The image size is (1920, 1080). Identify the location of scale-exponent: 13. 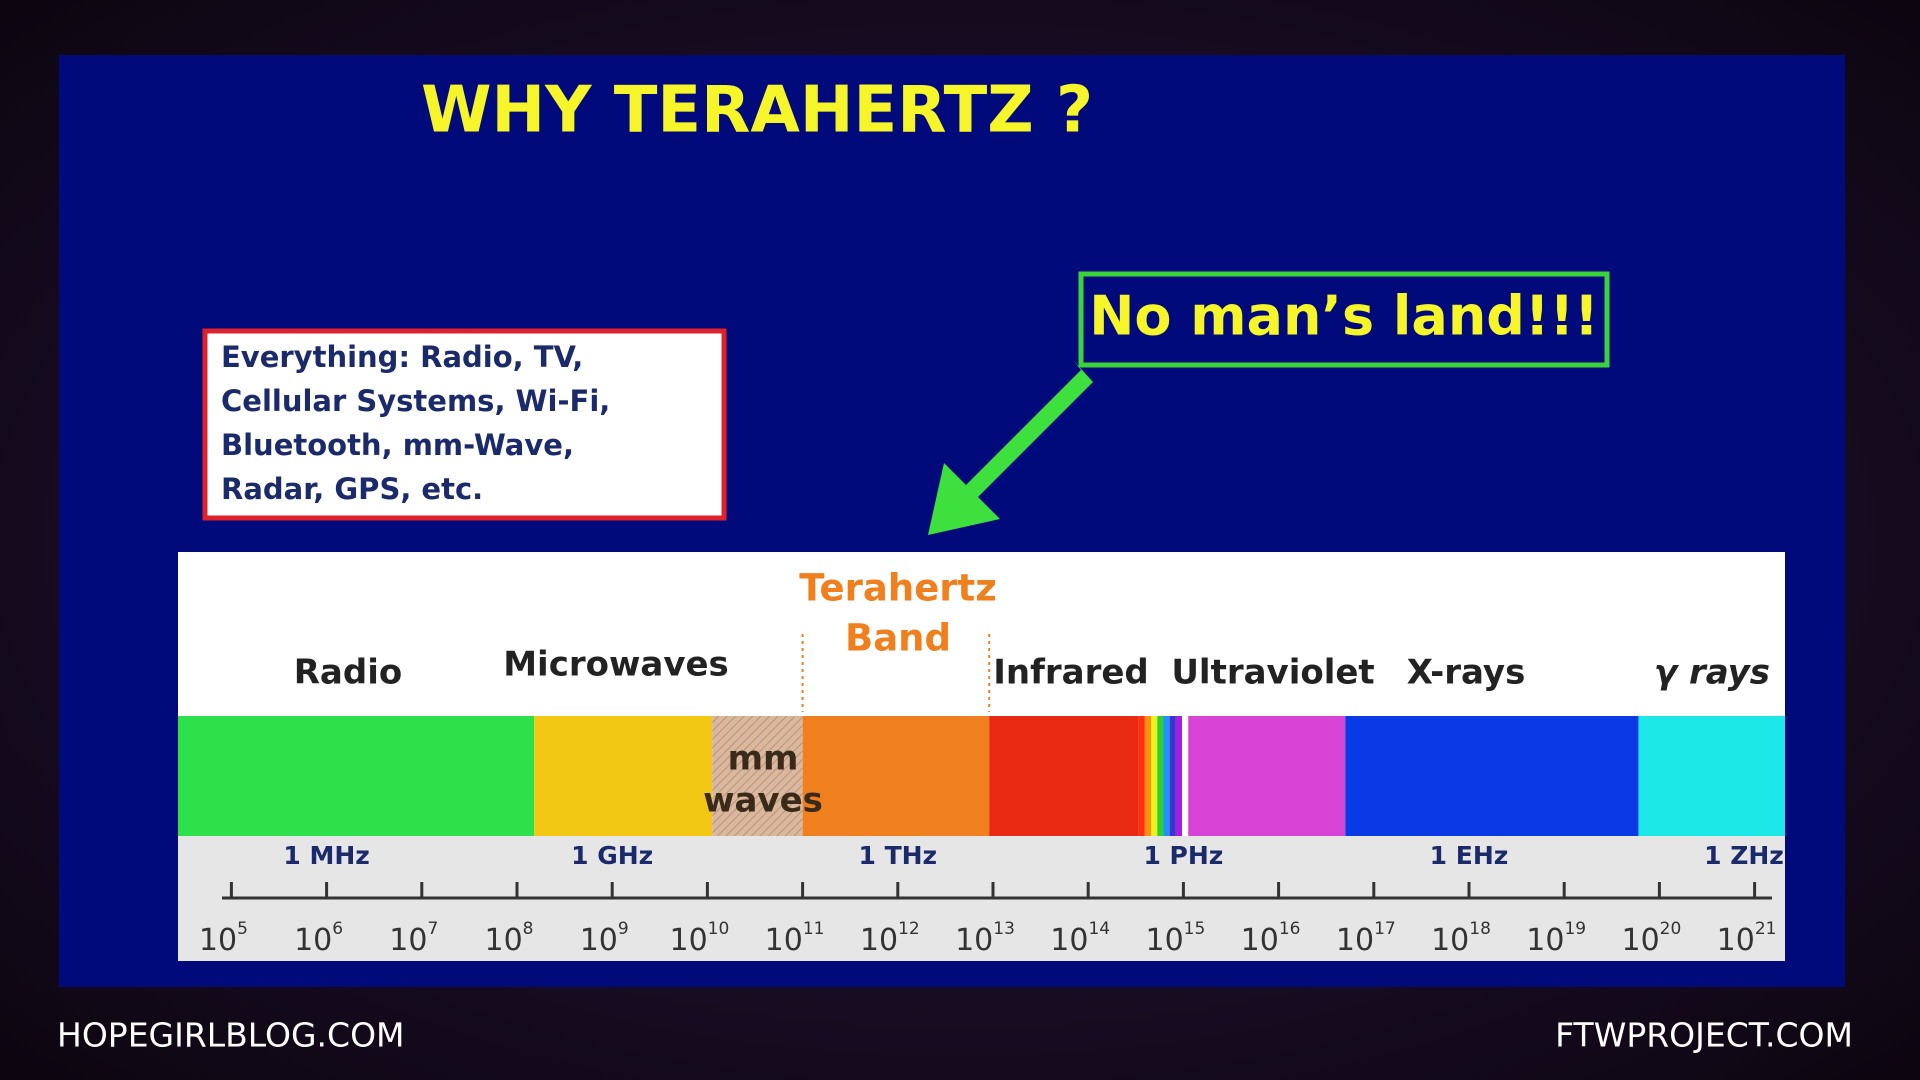
(1004, 929).